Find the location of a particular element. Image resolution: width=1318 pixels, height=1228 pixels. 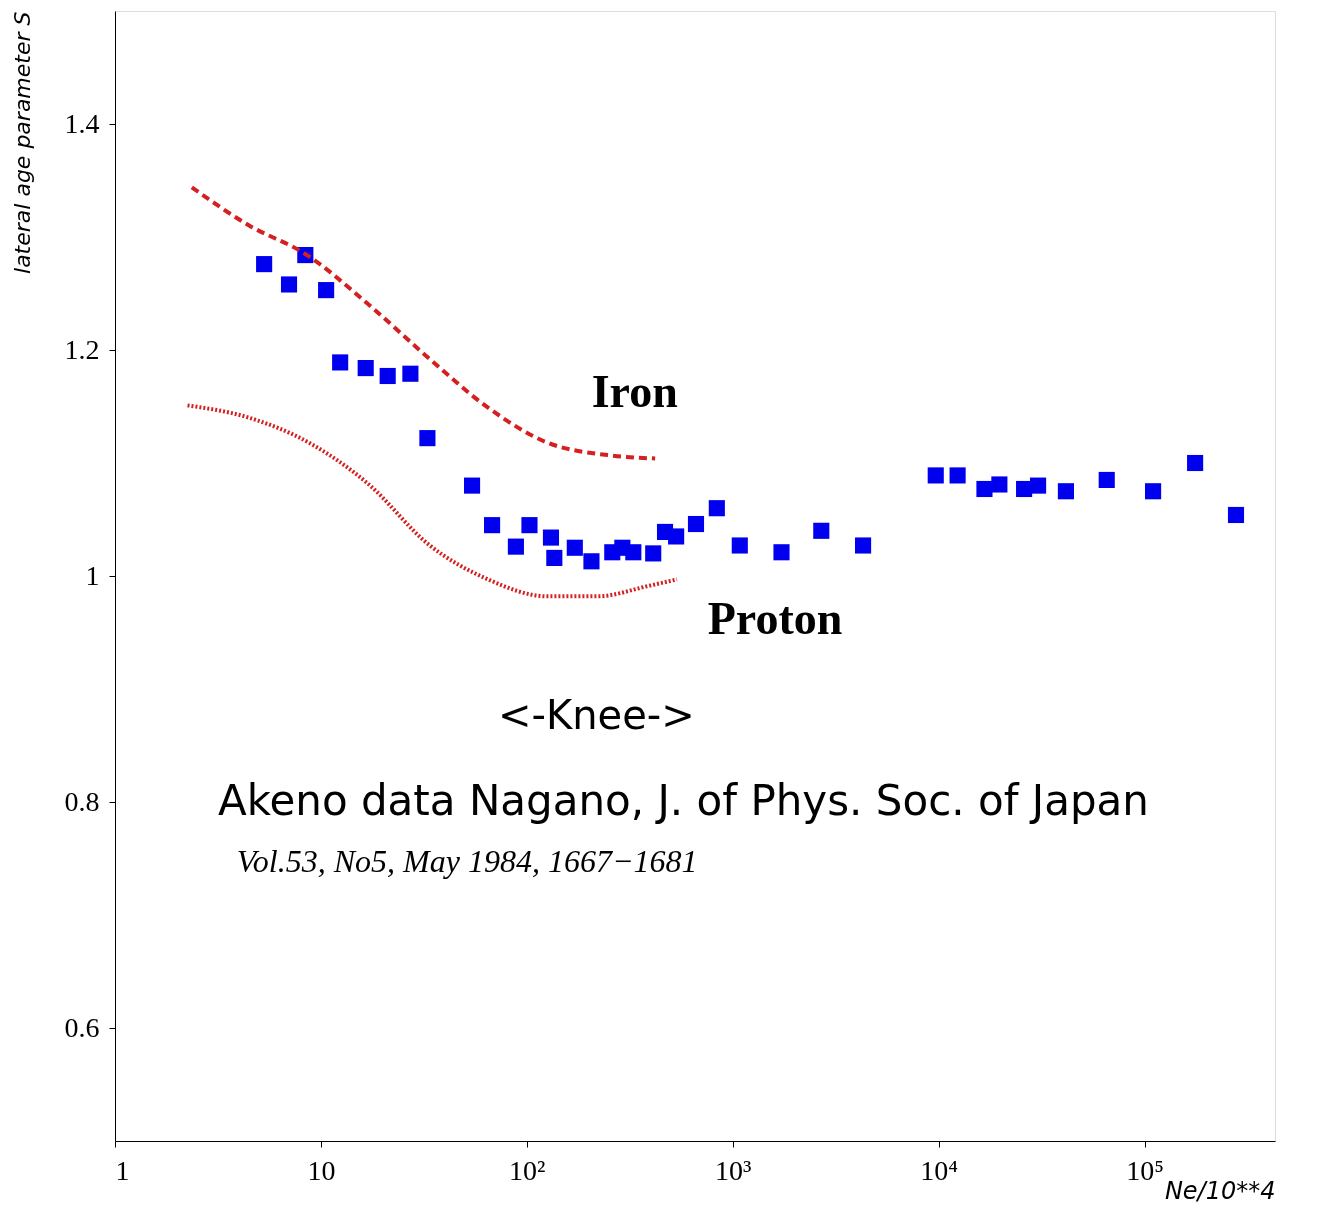

annotation: Proton is located at coordinates (775, 619).